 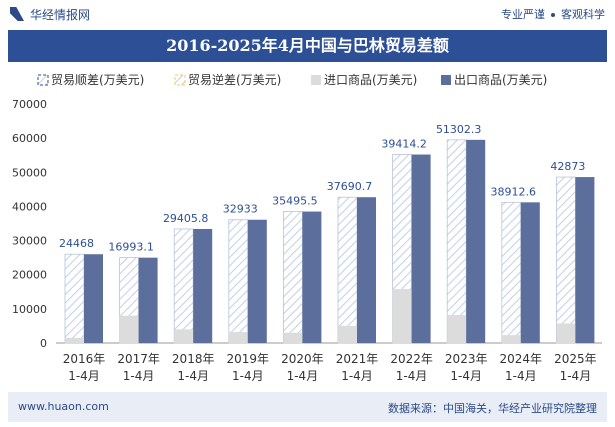 I want to click on brand-name: 华经情报网, so click(x=60, y=15).